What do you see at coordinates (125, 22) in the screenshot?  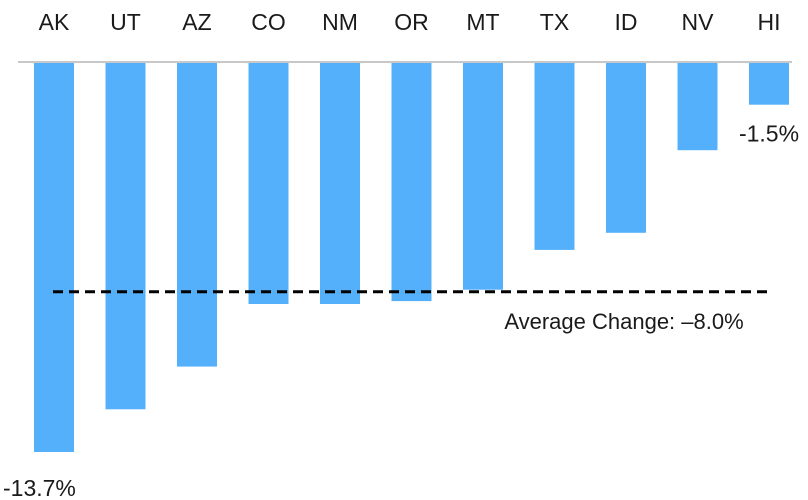 I see `category-label-ut: UT` at bounding box center [125, 22].